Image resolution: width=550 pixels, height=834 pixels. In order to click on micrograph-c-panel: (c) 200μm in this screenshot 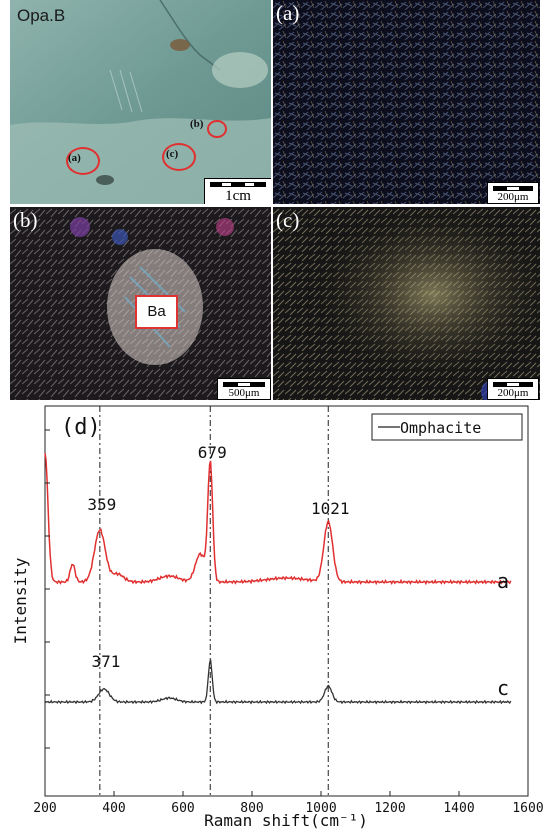, I will do `click(406, 303)`.